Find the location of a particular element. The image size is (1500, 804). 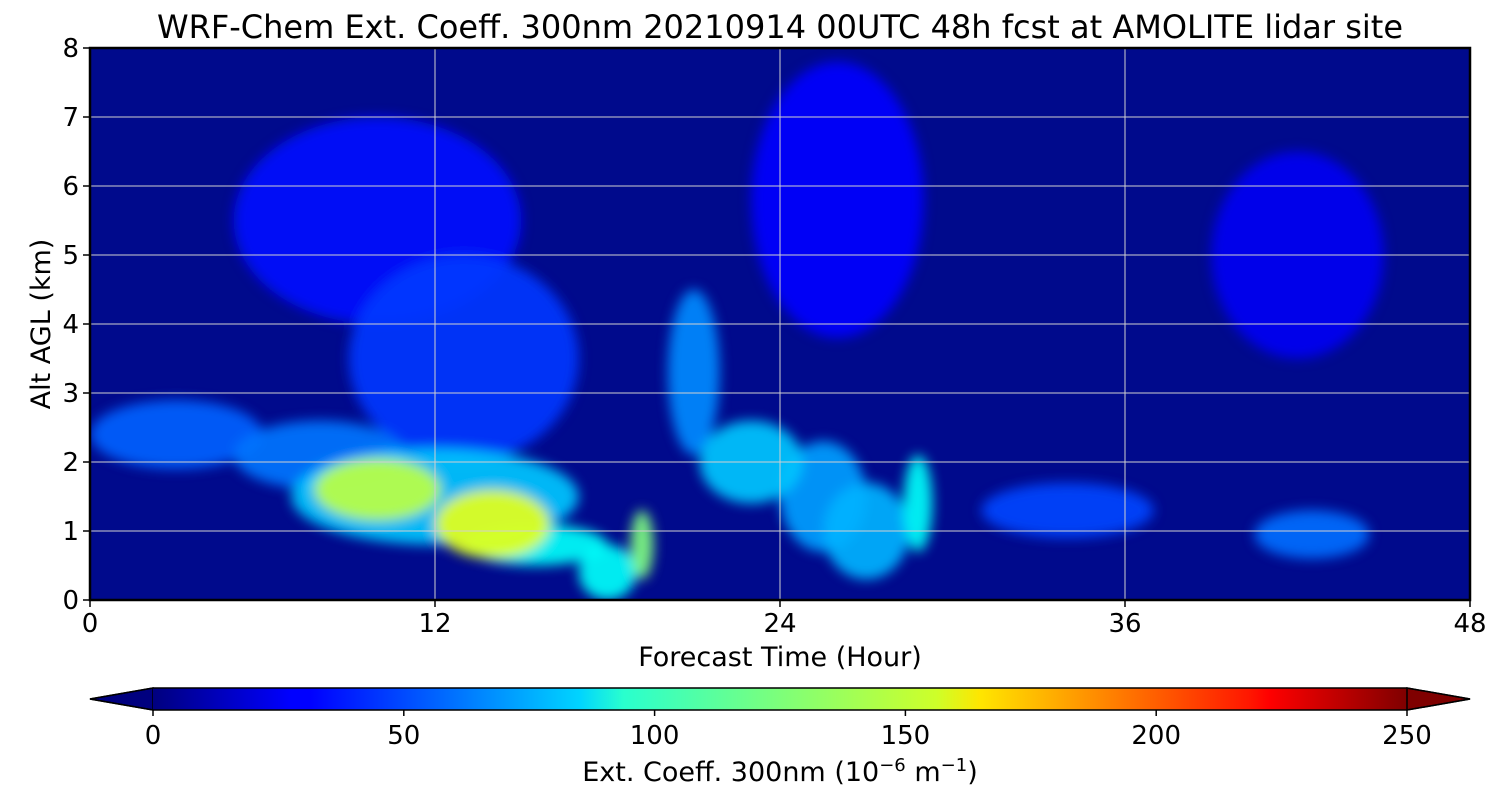

x-tick-label-2: 24 is located at coordinates (779, 624).